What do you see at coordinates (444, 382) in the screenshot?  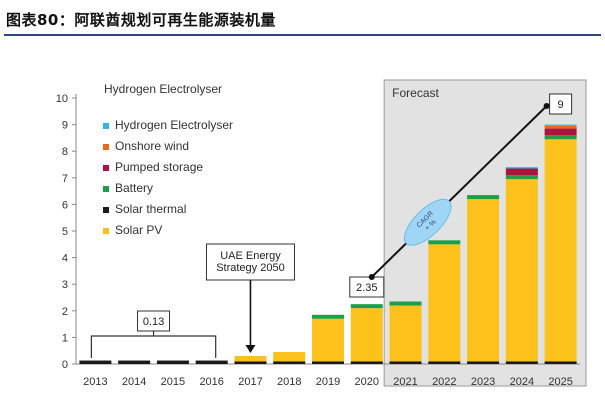 I see `x-tick-label: 2022` at bounding box center [444, 382].